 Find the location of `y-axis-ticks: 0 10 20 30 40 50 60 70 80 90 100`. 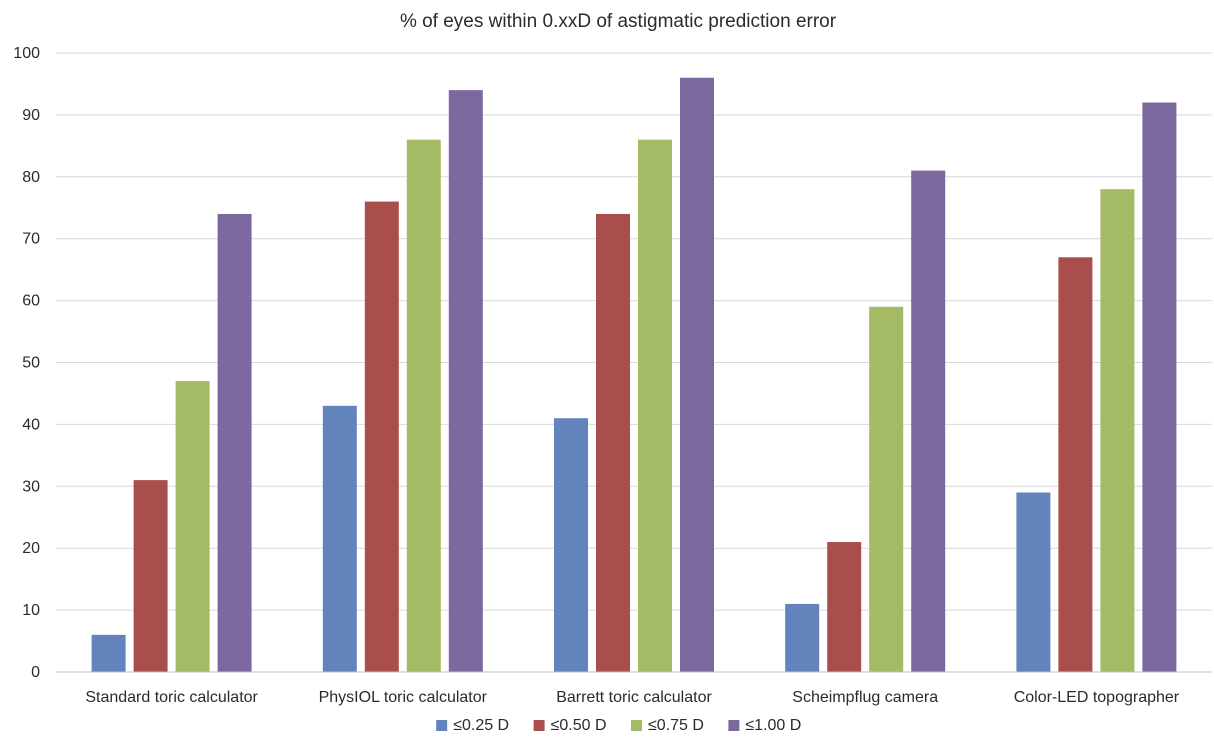

y-axis-ticks: 0 10 20 30 40 50 60 70 80 90 100 is located at coordinates (26, 363).